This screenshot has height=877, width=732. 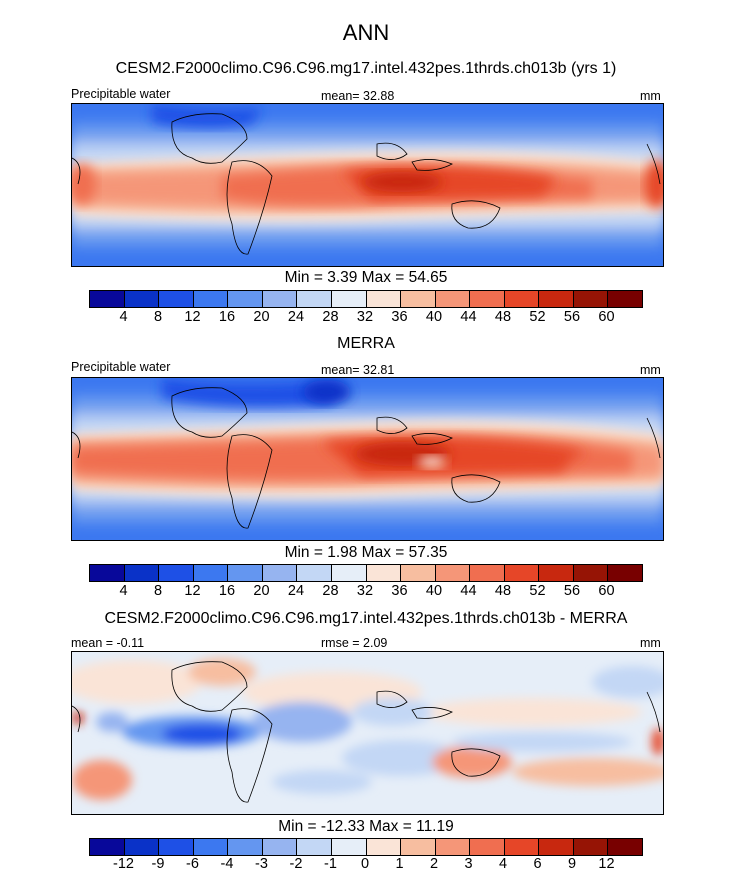 What do you see at coordinates (572, 864) in the screenshot?
I see `colorbar-tick-label: 9` at bounding box center [572, 864].